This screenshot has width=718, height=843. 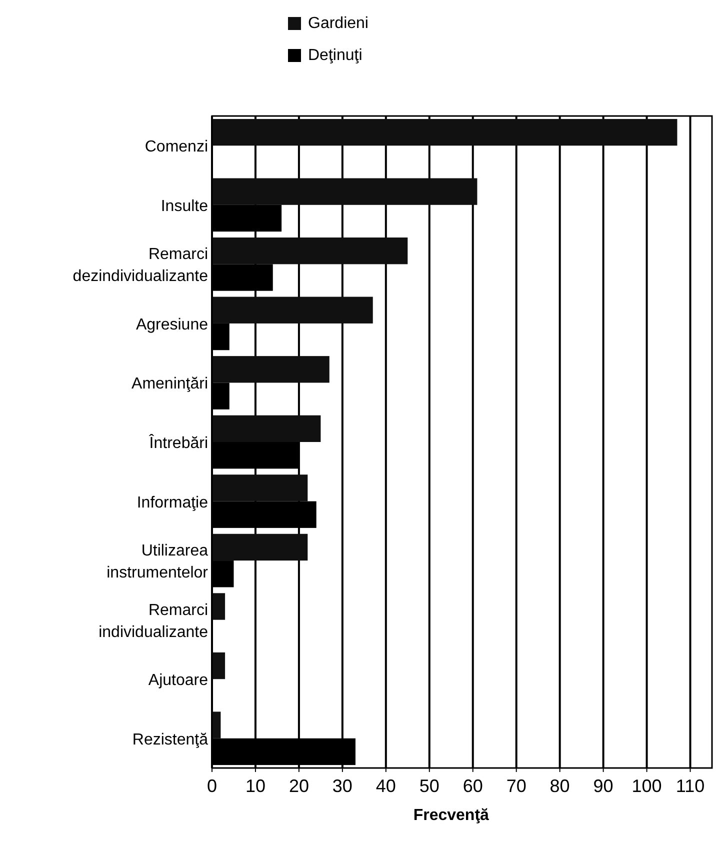 What do you see at coordinates (451, 815) in the screenshot?
I see `x-axis-title: Frecvenţă` at bounding box center [451, 815].